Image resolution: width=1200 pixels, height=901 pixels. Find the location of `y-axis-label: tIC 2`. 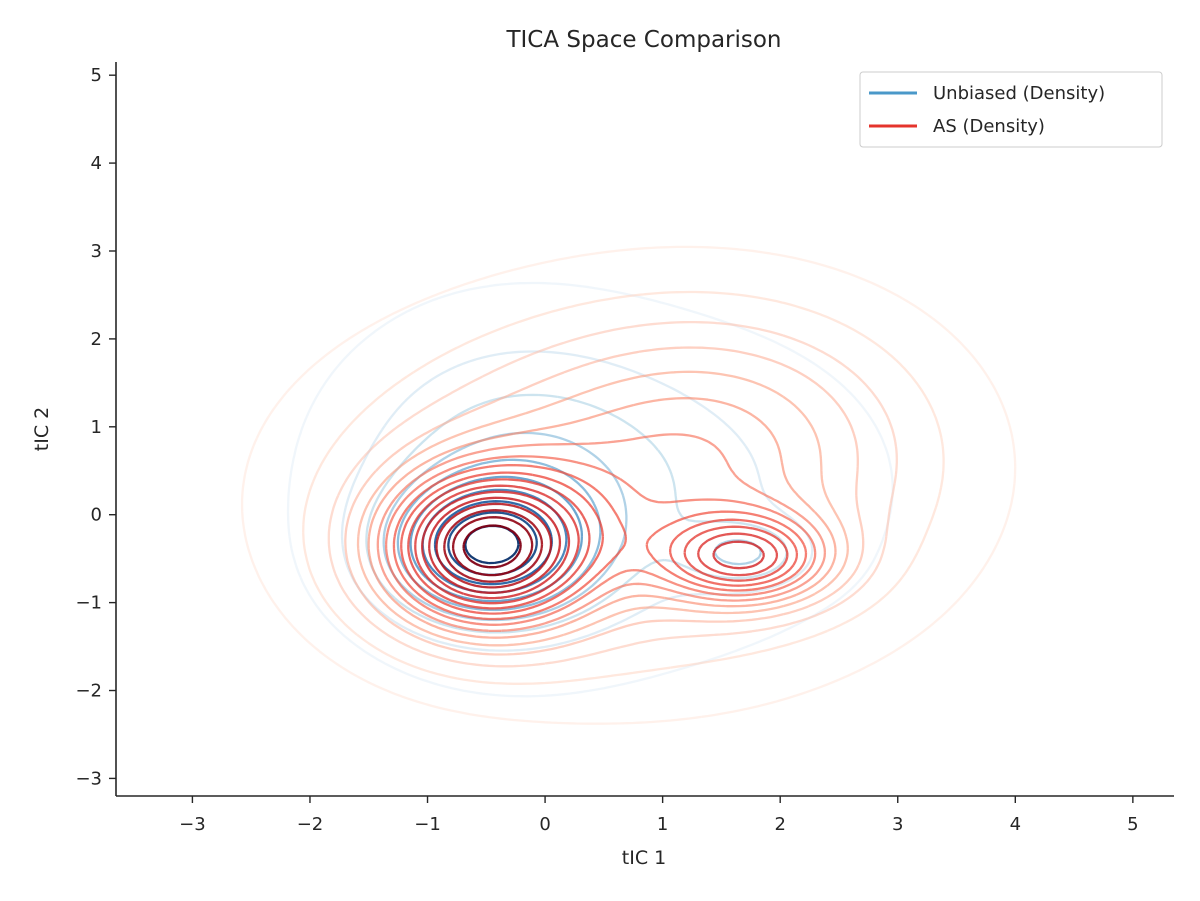

y-axis-label: tIC 2 is located at coordinates (42, 429).